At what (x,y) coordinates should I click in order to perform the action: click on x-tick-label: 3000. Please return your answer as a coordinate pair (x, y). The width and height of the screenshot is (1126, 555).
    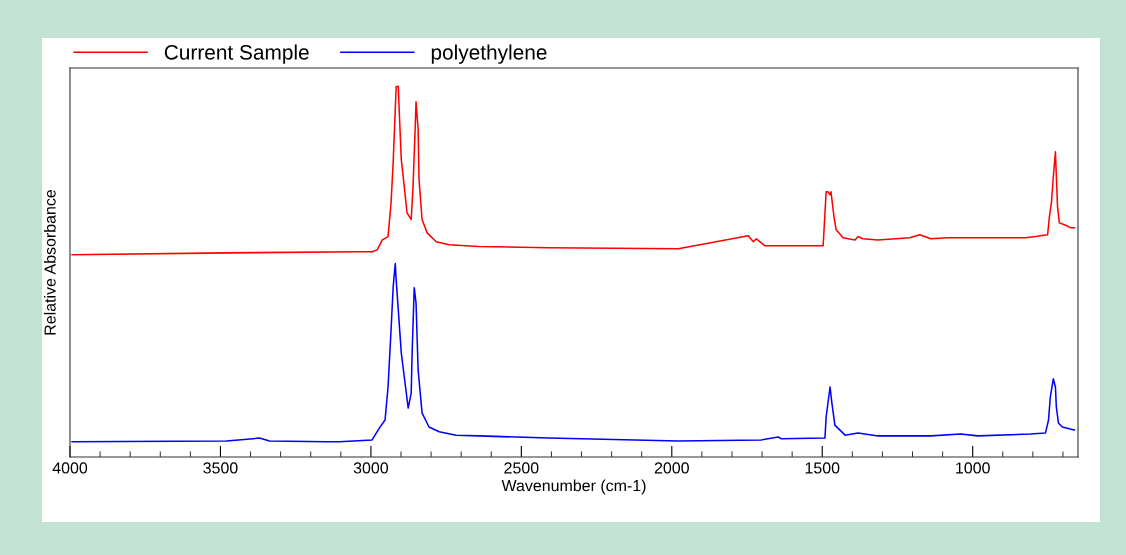
    Looking at the image, I should click on (371, 468).